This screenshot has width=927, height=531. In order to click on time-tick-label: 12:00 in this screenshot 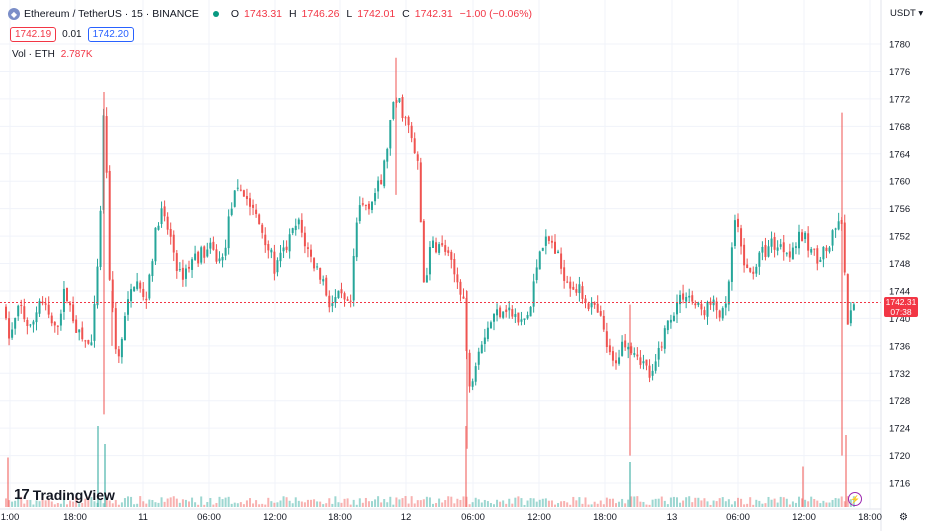, I will do `click(539, 517)`.